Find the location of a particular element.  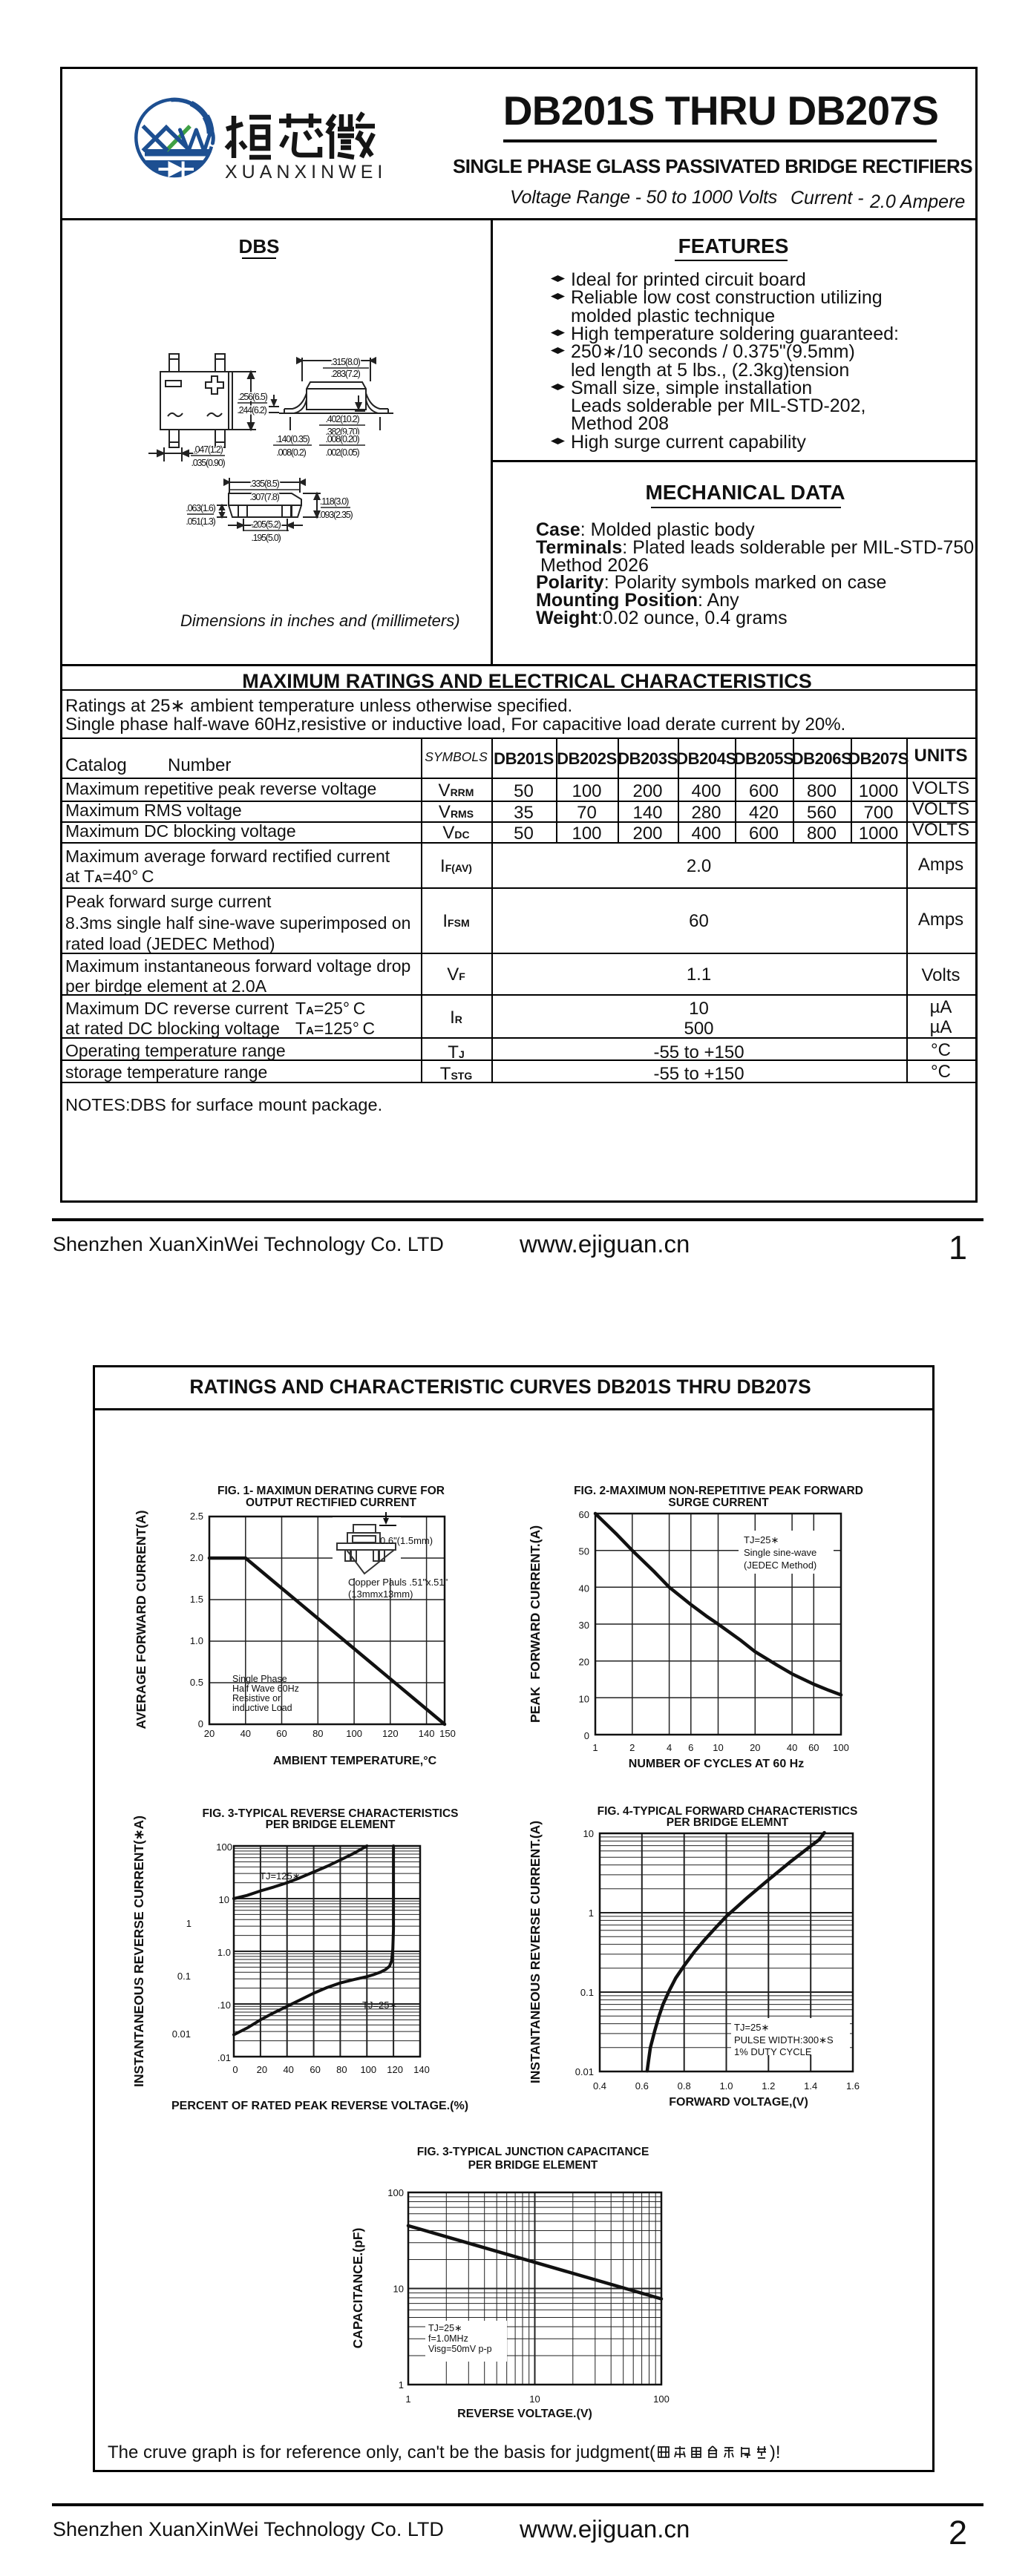

svg-text: .10 is located at coordinates (224, 2006).